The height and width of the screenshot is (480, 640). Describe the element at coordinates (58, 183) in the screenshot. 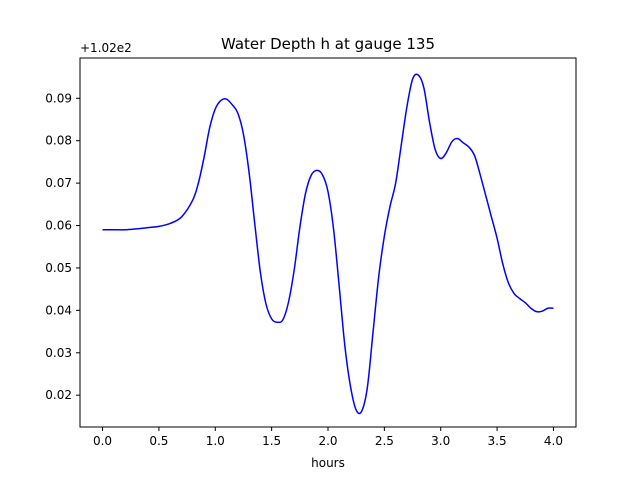

I see `y-tick-label: 0.07` at that location.